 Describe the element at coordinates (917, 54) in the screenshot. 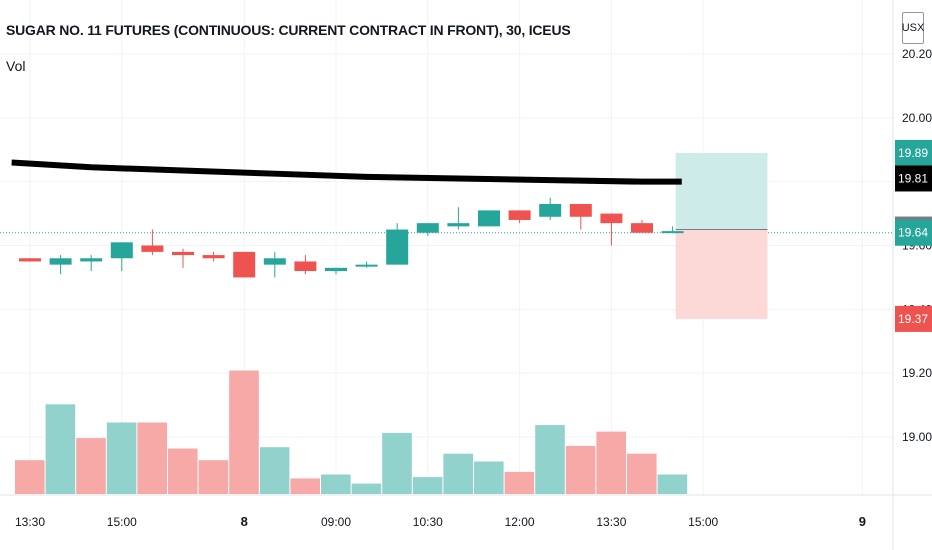

I see `y-tick-label: 20.20` at that location.